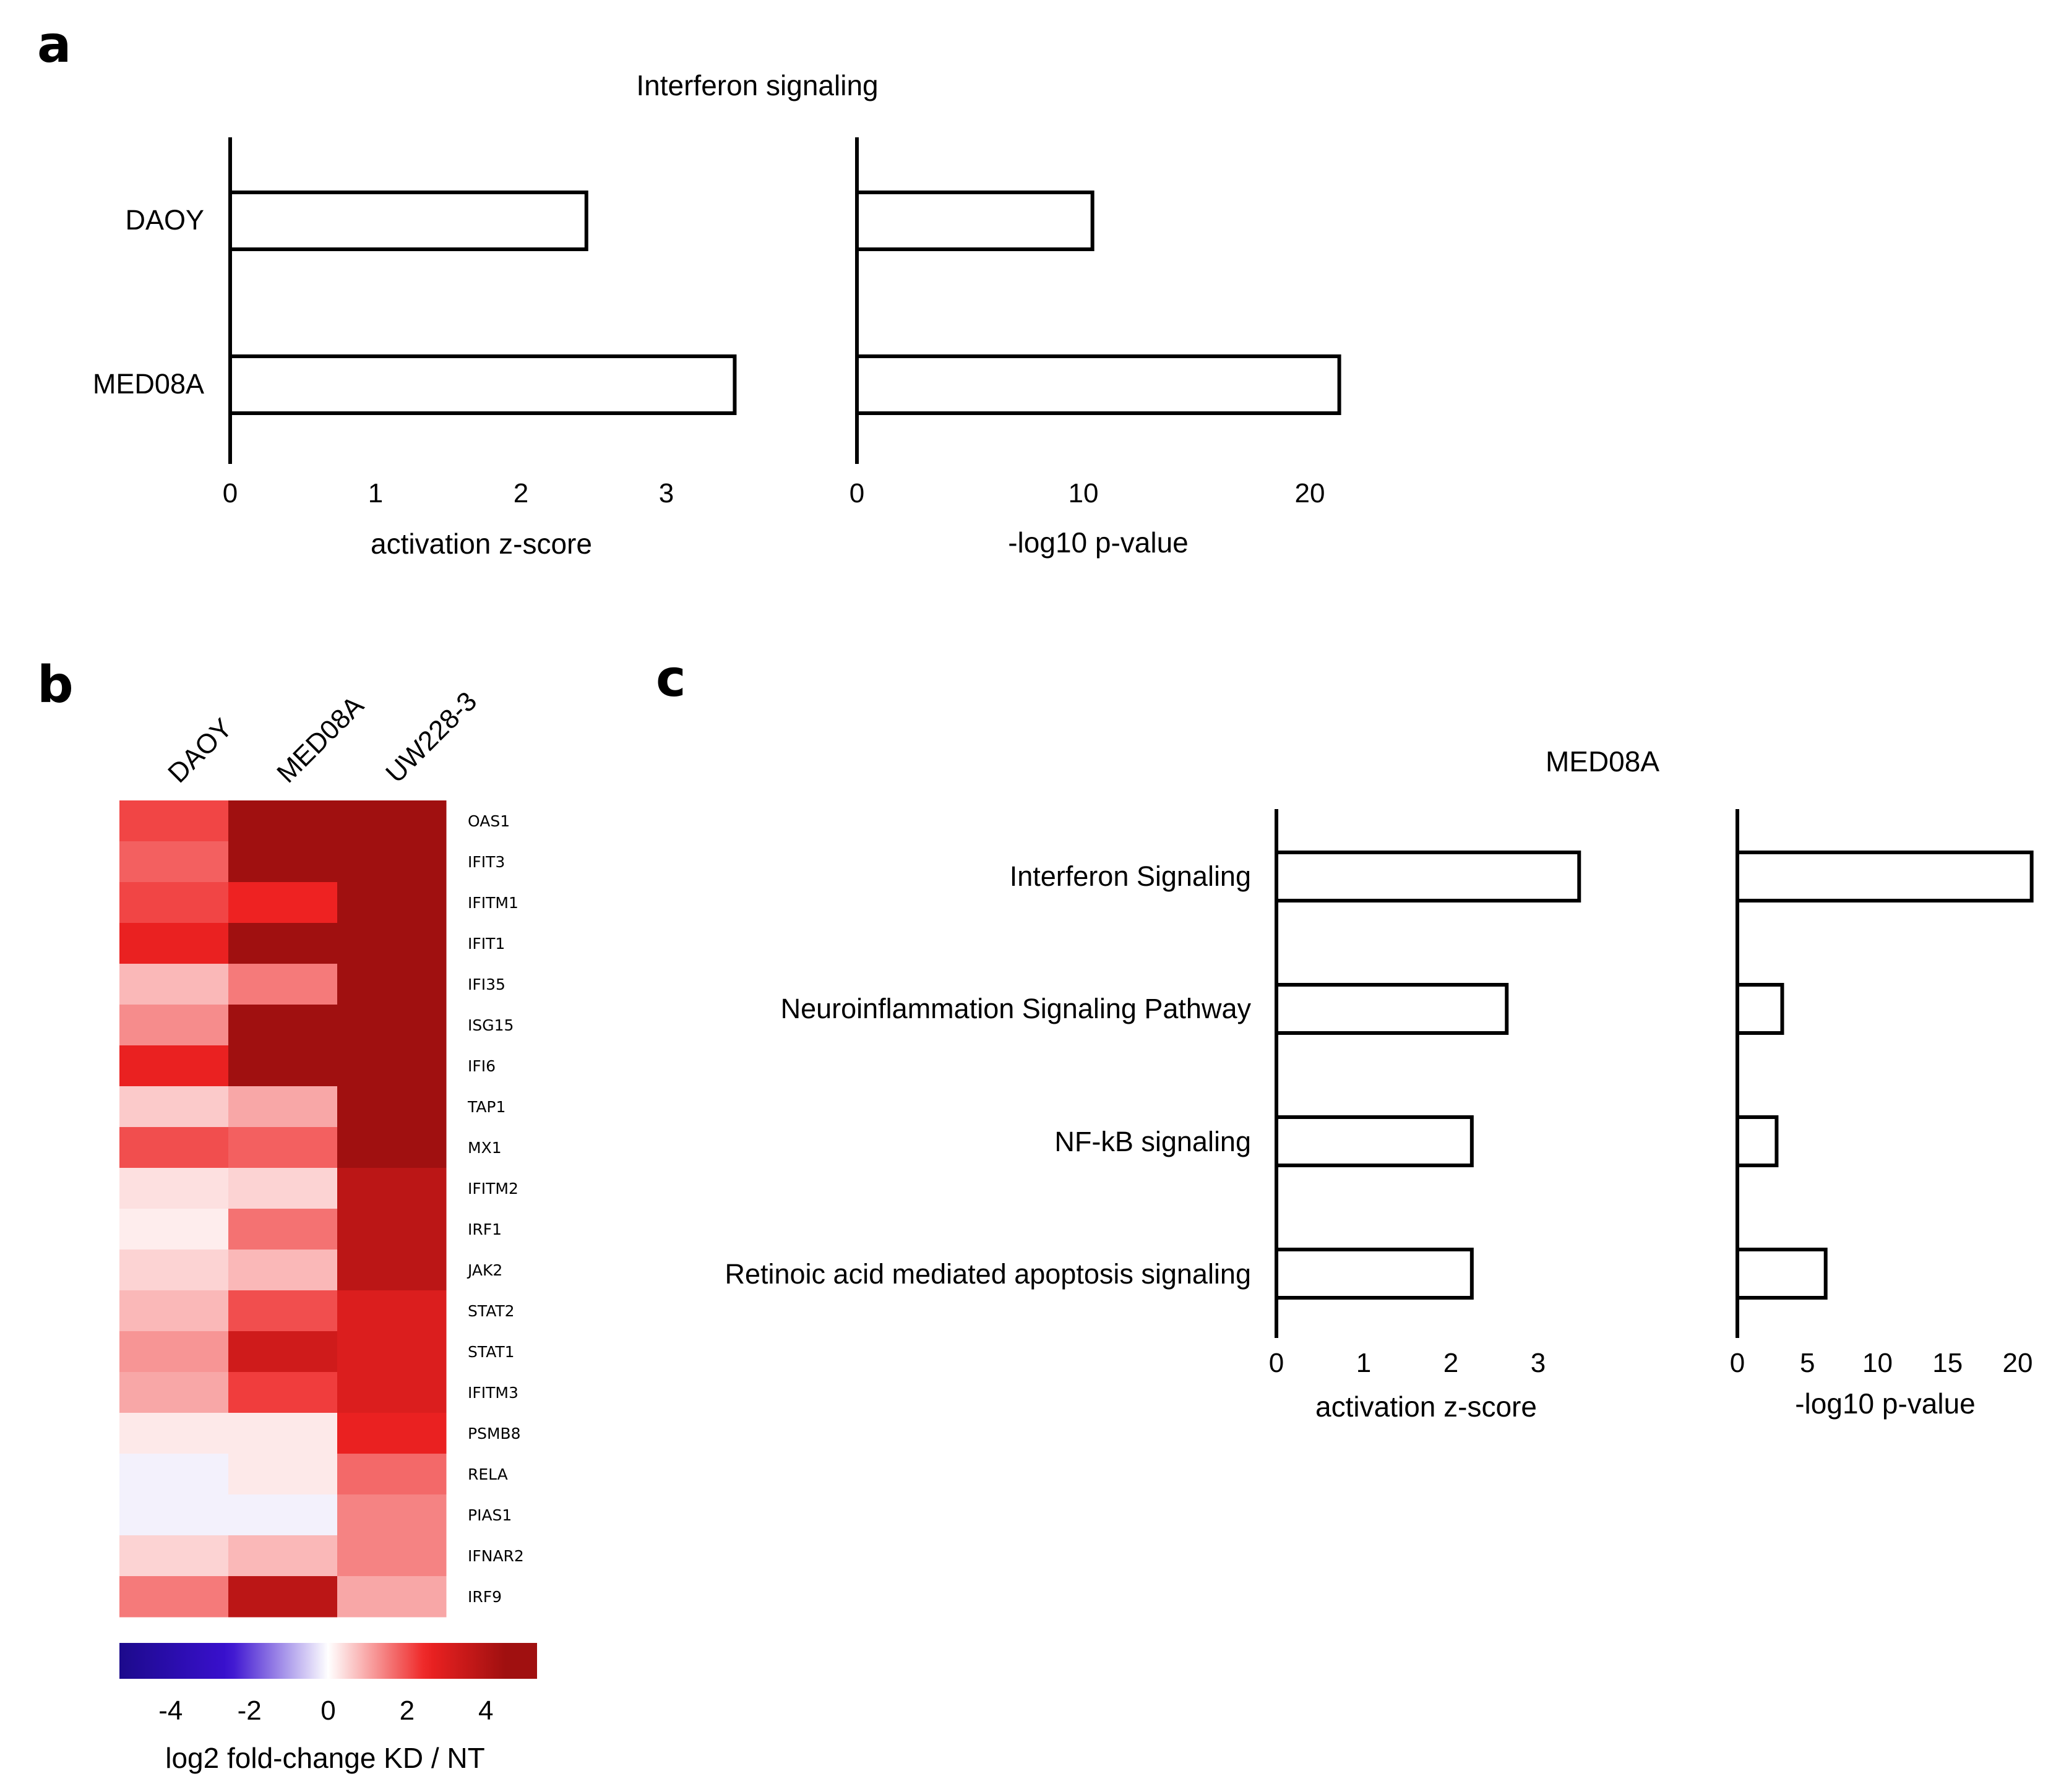 This screenshot has height=1792, width=2069. Describe the element at coordinates (492, 1352) in the screenshot. I see `row-label: STAT1` at that location.